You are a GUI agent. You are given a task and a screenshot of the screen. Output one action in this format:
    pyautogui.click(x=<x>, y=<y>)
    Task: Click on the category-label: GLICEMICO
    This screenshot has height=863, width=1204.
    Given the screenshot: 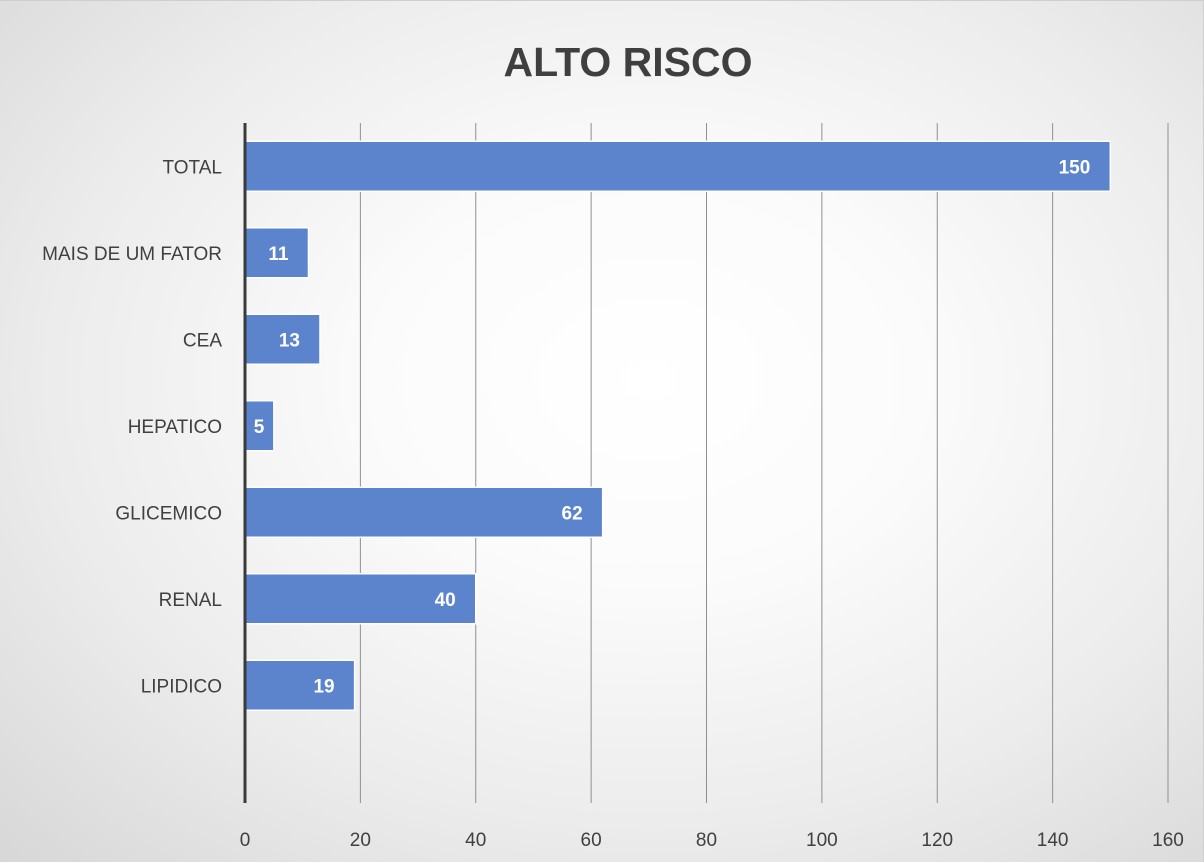 What is the action you would take?
    pyautogui.click(x=168, y=513)
    